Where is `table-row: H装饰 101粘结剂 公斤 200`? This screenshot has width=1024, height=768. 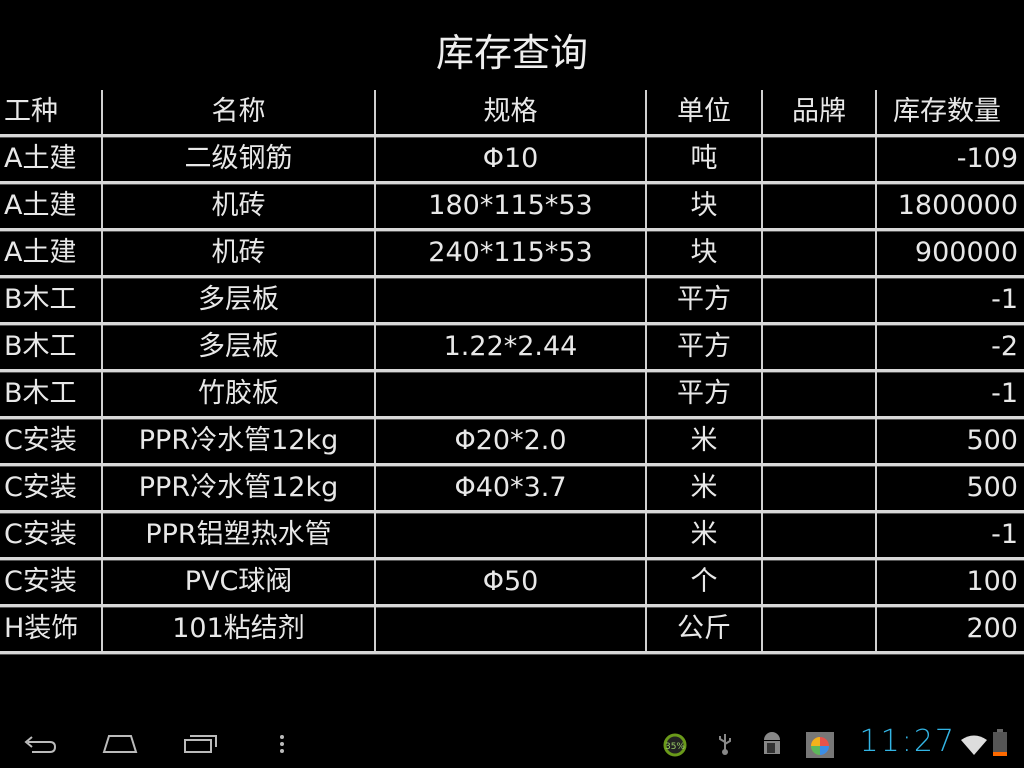
table-row: H装饰 101粘结剂 公斤 200 is located at coordinates (512, 630).